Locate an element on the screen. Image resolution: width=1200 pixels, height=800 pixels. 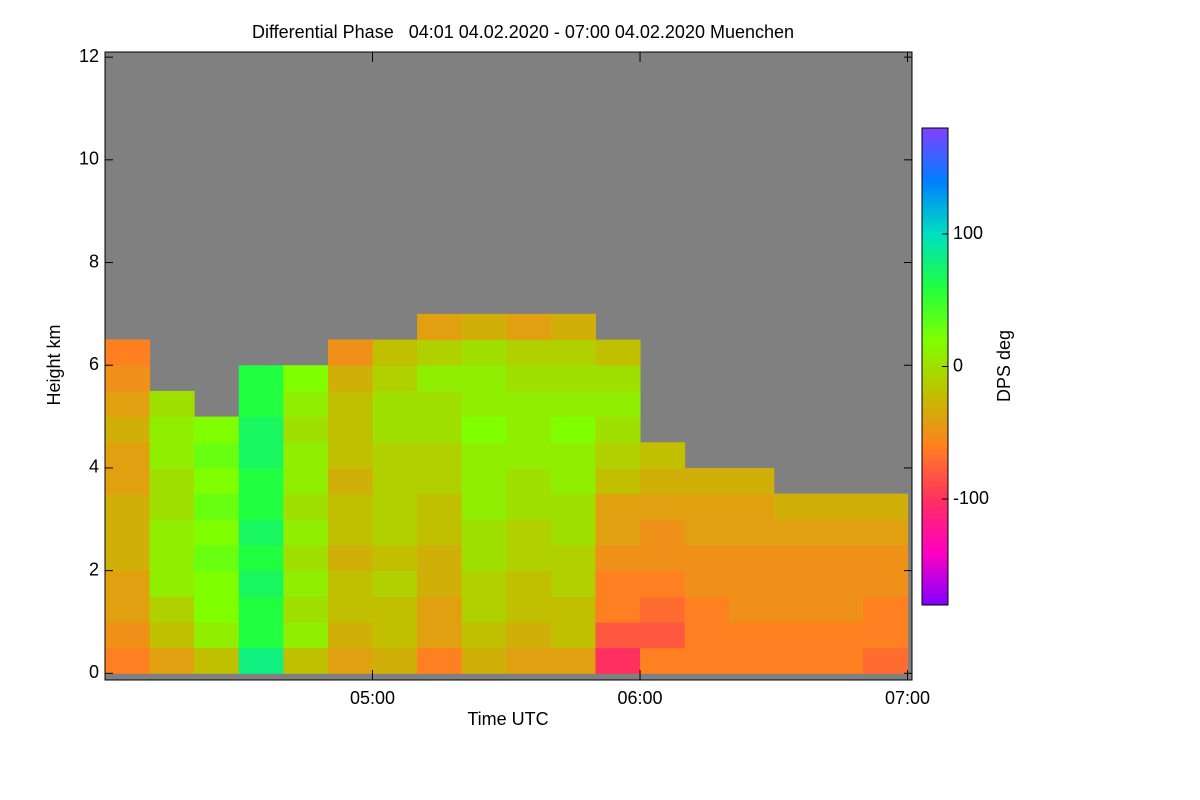
colorbar-tick-label: 0 is located at coordinates (958, 365).